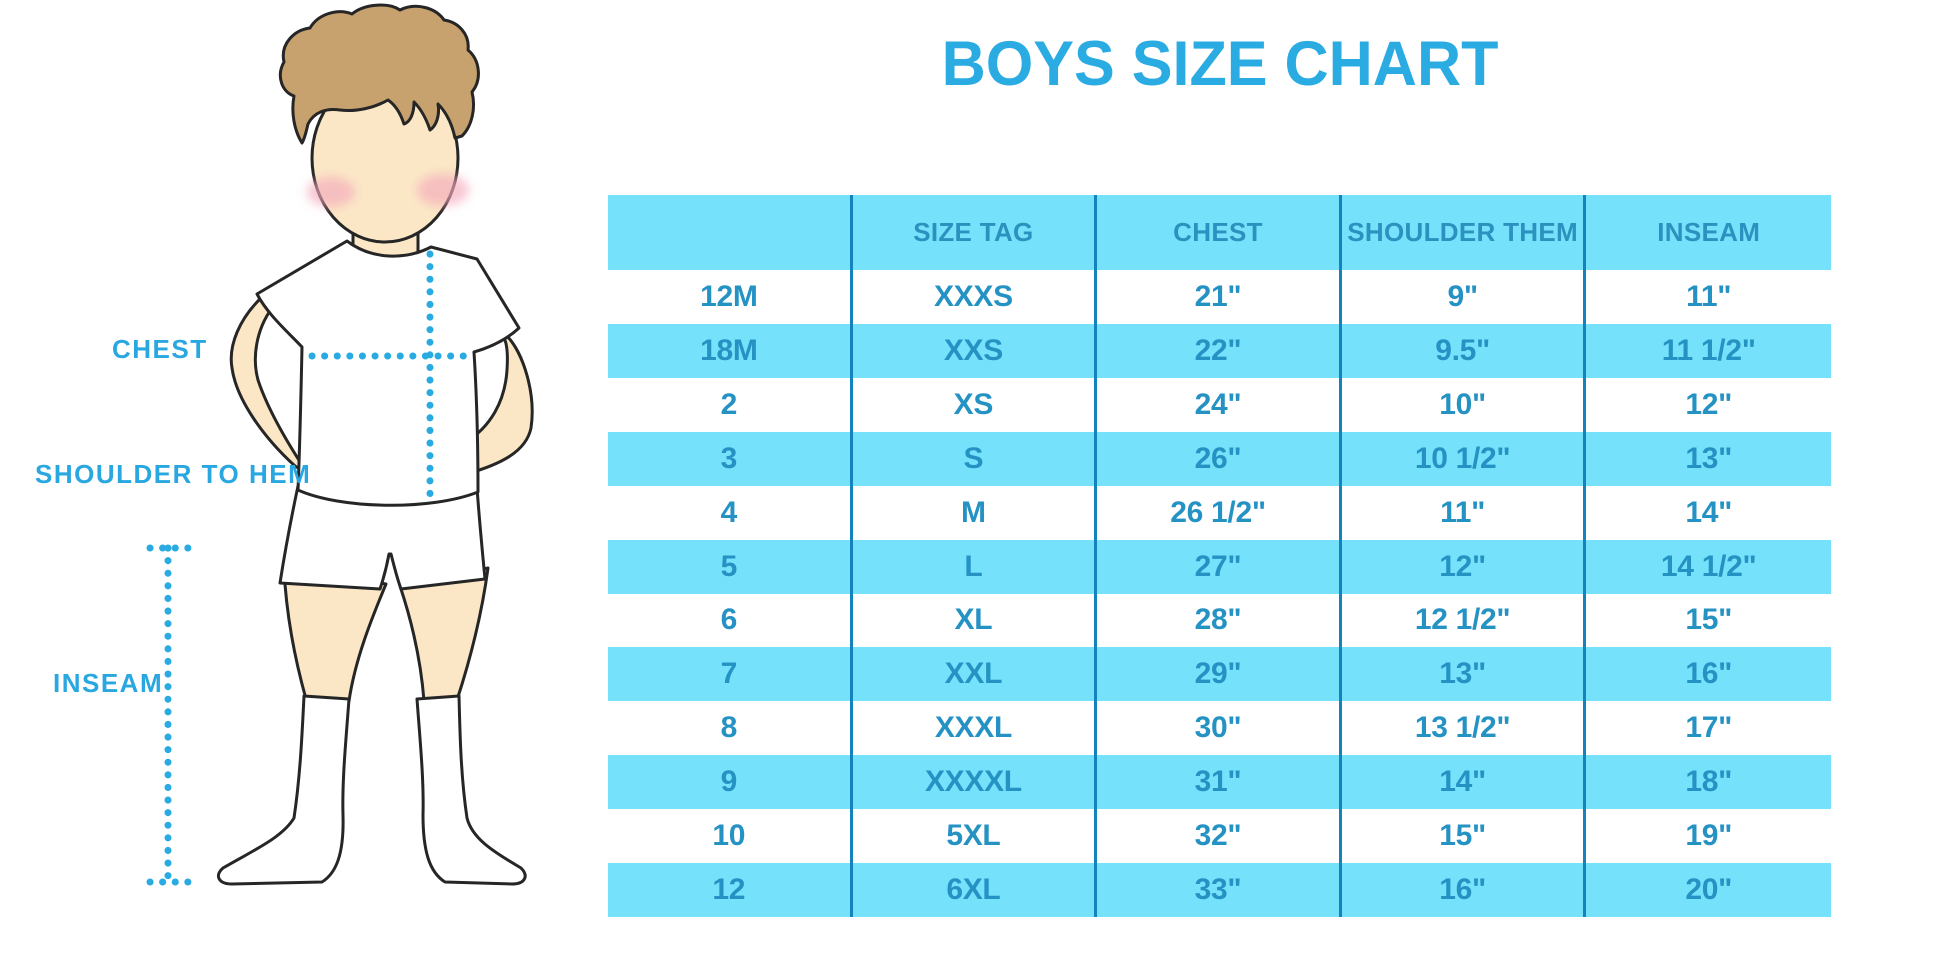 The height and width of the screenshot is (973, 1946). What do you see at coordinates (1709, 782) in the screenshot?
I see `cell-inseam: 18"` at bounding box center [1709, 782].